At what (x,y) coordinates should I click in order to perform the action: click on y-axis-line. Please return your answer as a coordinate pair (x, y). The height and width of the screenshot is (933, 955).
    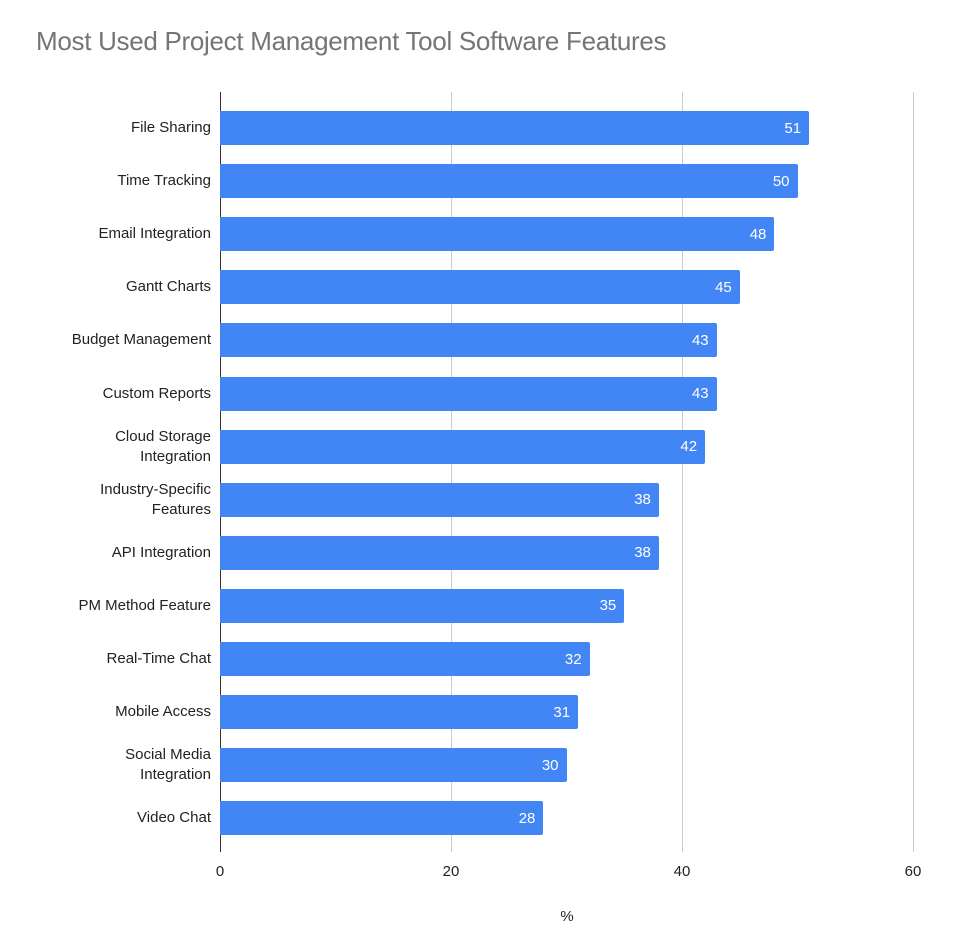
    Looking at the image, I should click on (220, 472).